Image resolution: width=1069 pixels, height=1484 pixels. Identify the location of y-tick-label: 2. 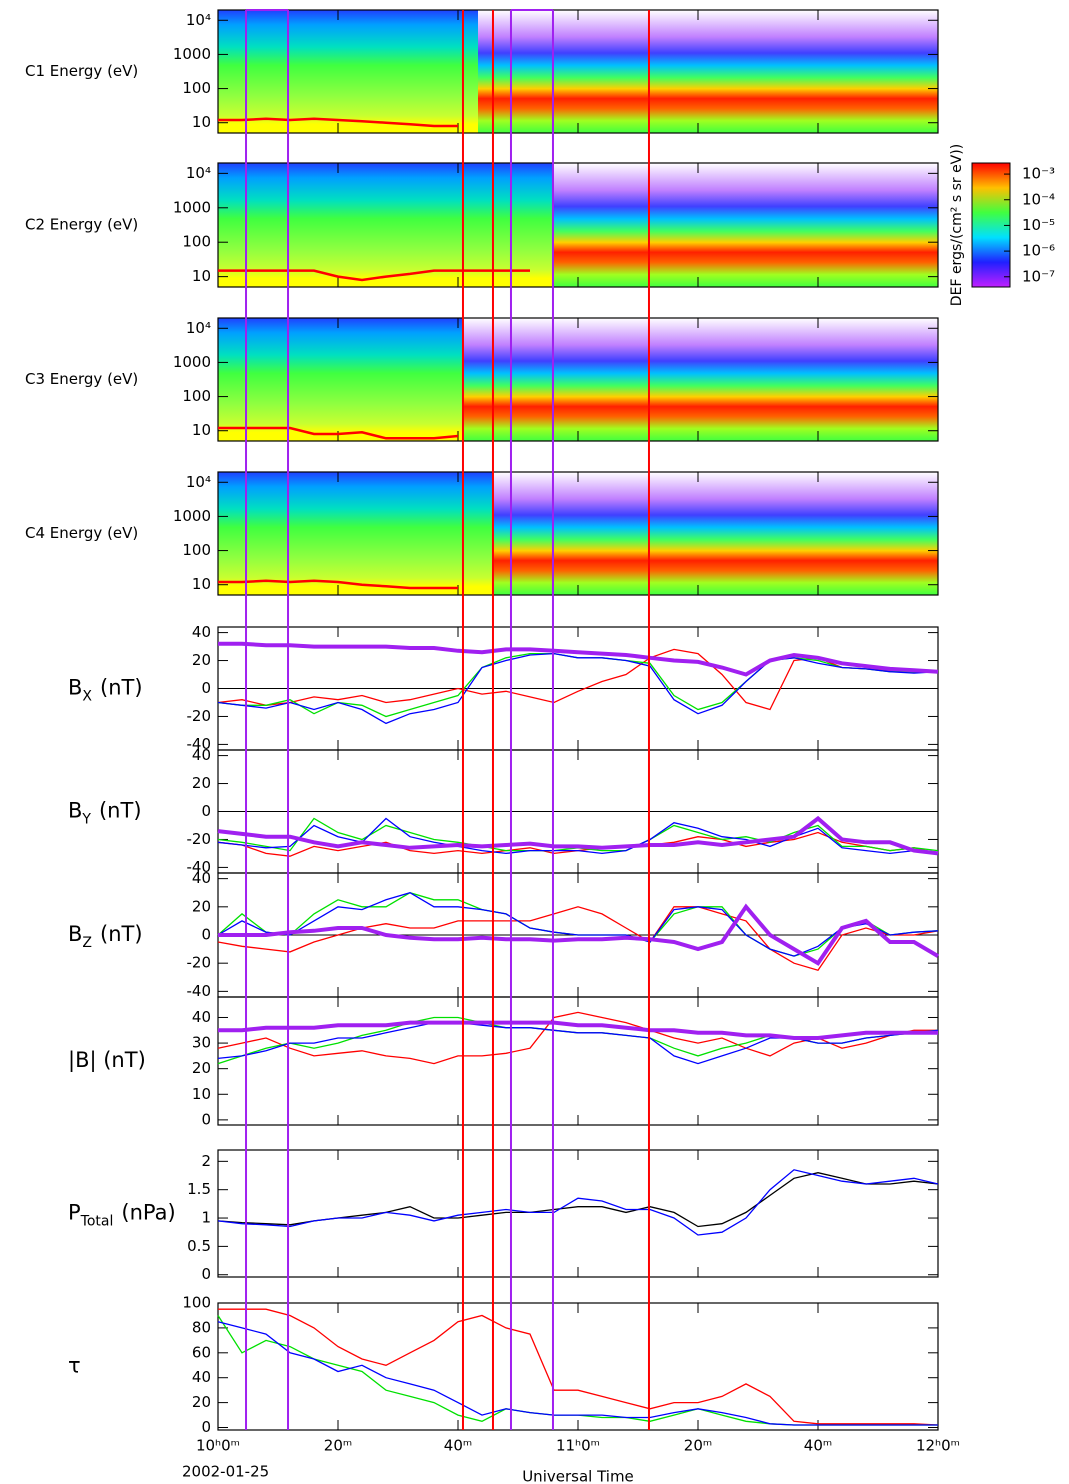
(206, 1161).